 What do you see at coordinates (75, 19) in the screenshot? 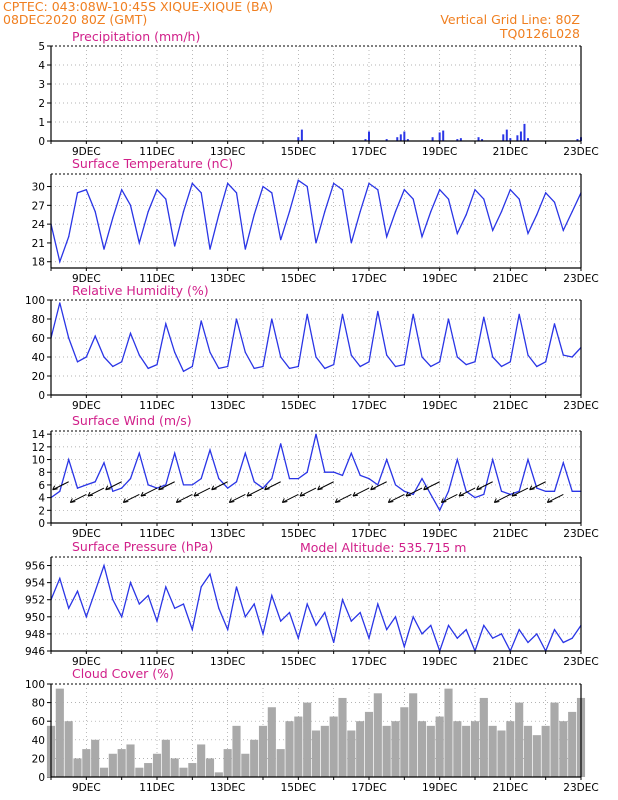
I see `header-date: 08DEC2020 80Z (GMT)` at bounding box center [75, 19].